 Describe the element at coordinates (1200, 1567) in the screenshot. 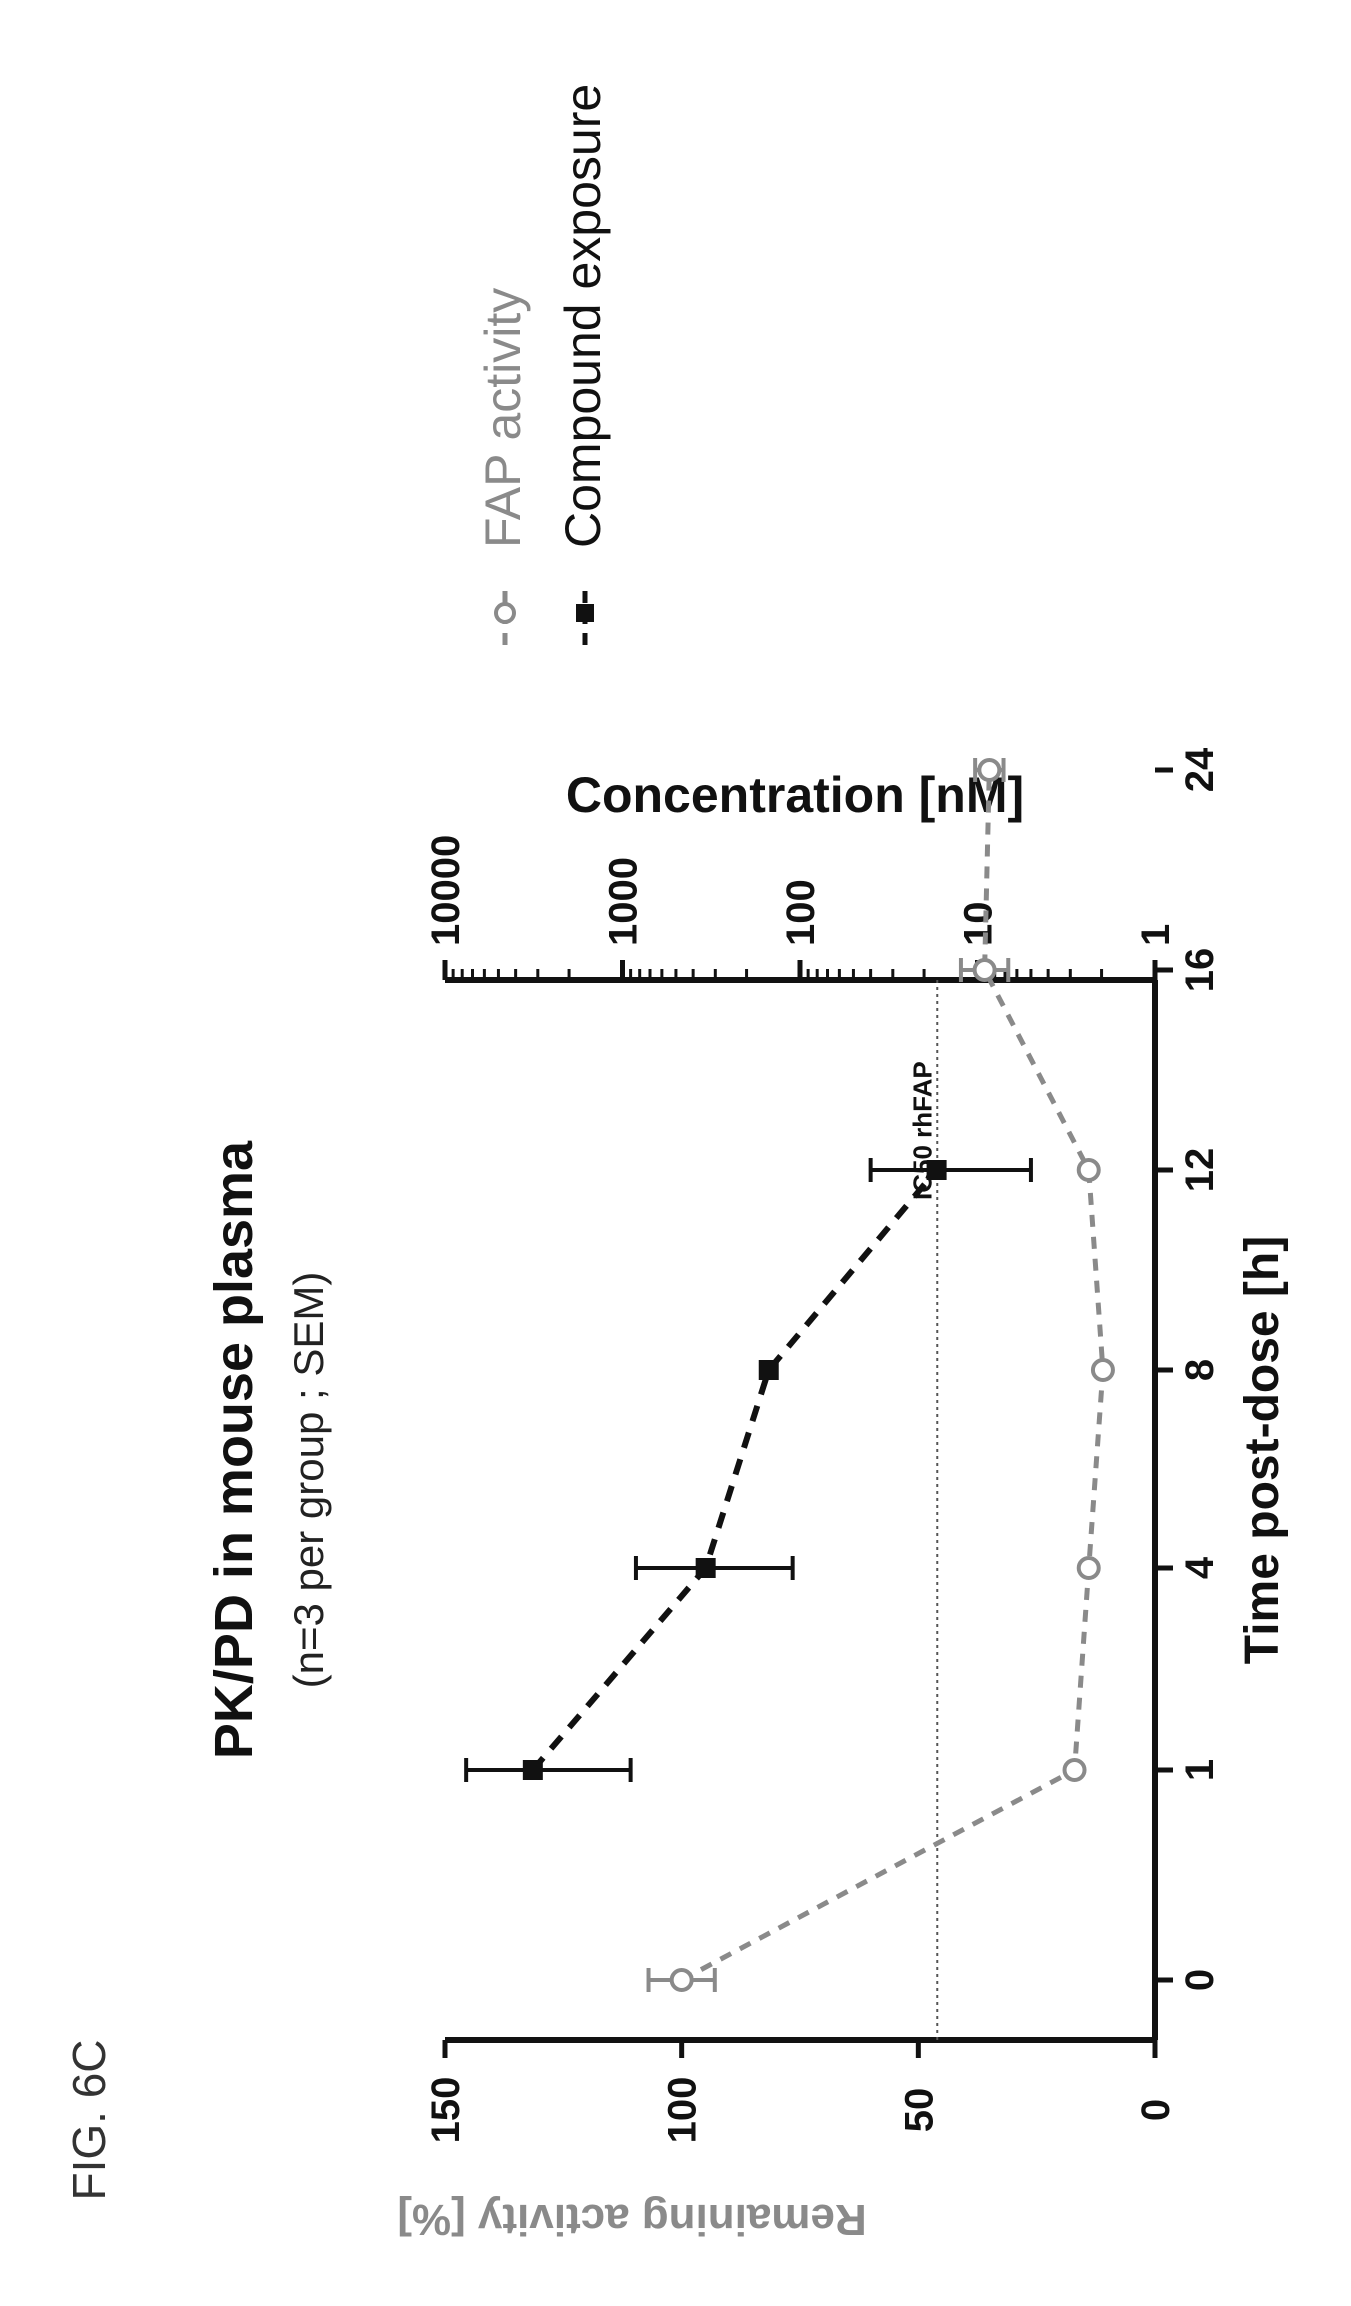

I see `x-tick-label: 4` at that location.